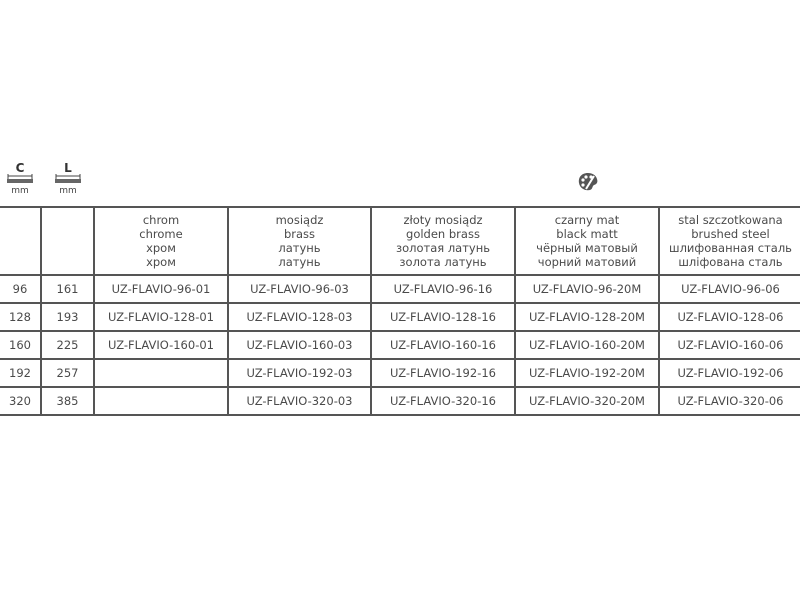 This screenshot has height=600, width=800. I want to click on dimension-letter: C, so click(20, 168).